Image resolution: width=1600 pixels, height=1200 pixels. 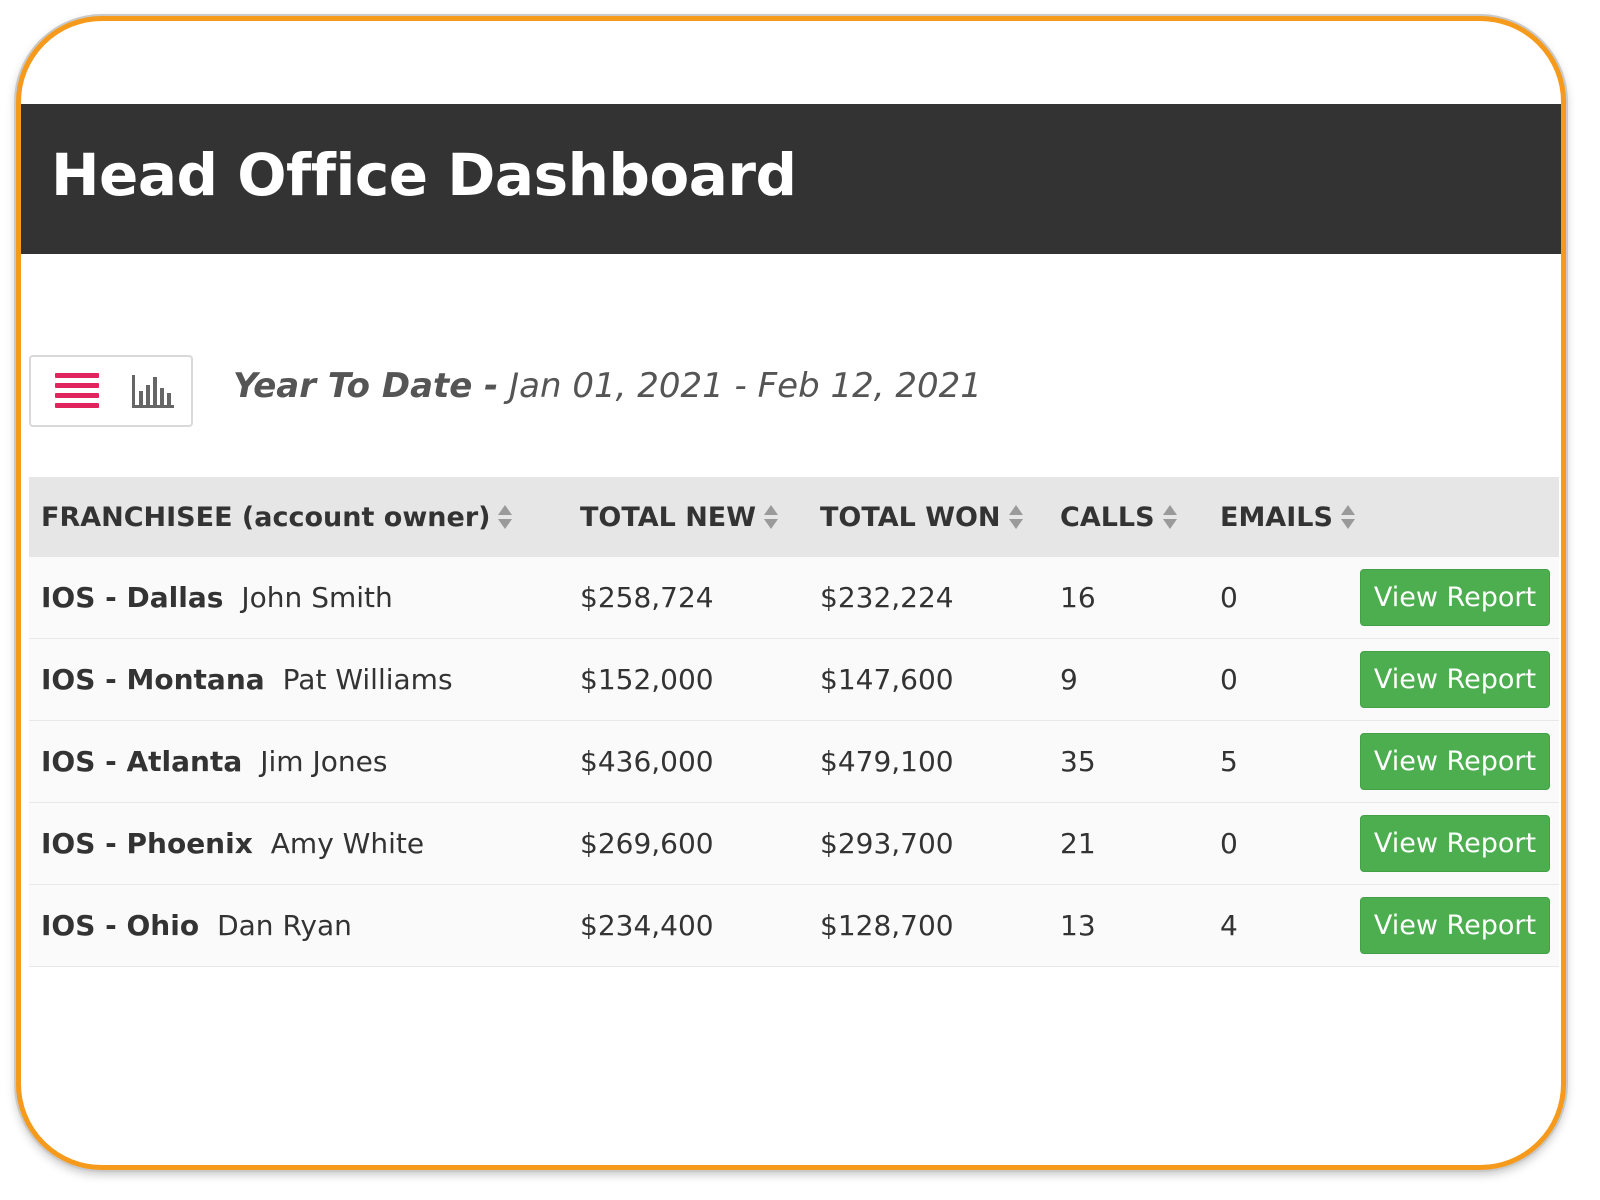 I want to click on total-new-cell: $436,000, so click(x=647, y=761).